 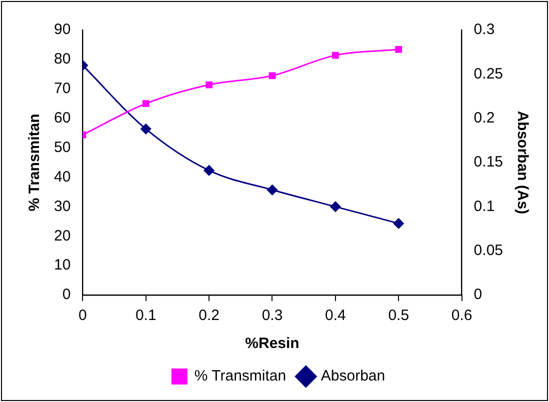 What do you see at coordinates (66, 295) in the screenshot?
I see `y-tick-label: 0` at bounding box center [66, 295].